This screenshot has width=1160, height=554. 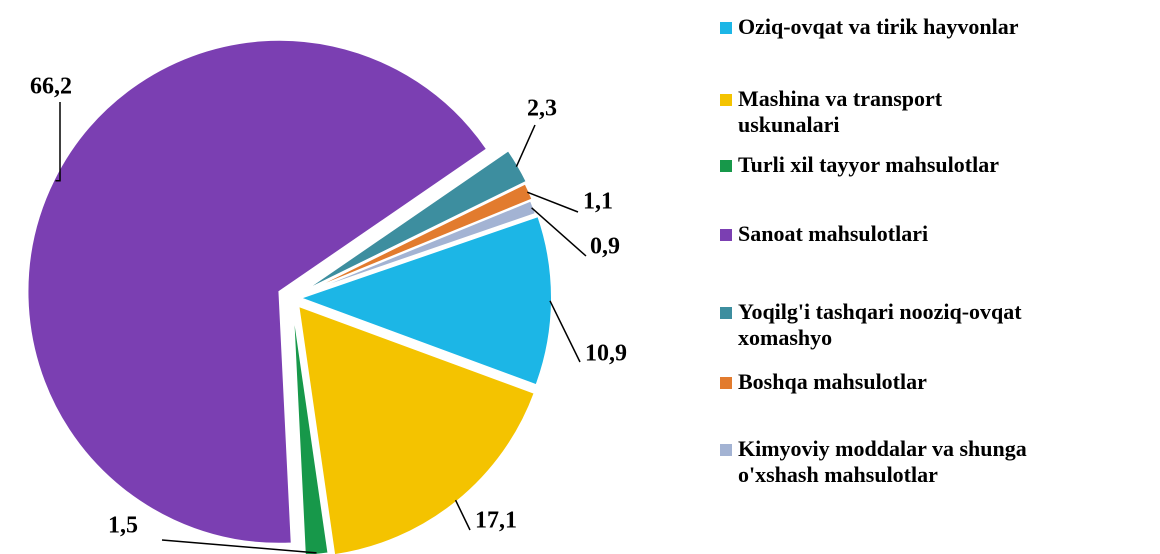 I want to click on legend-item: Yoqilg'i tashqari nooziq-ovqat xomashyo, so click(x=879, y=325).